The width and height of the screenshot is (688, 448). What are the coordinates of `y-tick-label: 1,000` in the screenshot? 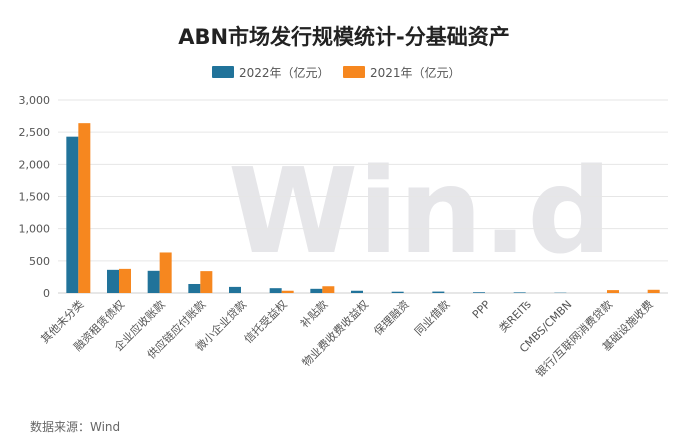 It's located at (35, 229).